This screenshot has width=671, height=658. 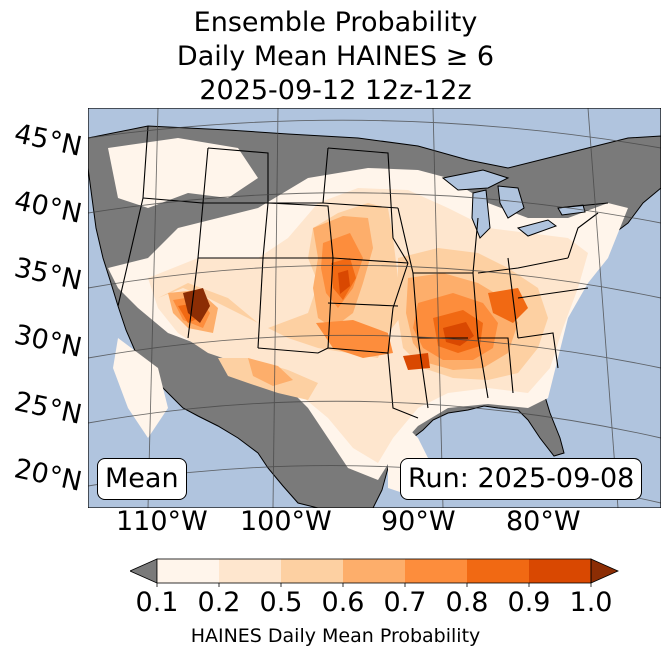 I want to click on colorbar-tick-0.7: 0.7, so click(x=405, y=602).